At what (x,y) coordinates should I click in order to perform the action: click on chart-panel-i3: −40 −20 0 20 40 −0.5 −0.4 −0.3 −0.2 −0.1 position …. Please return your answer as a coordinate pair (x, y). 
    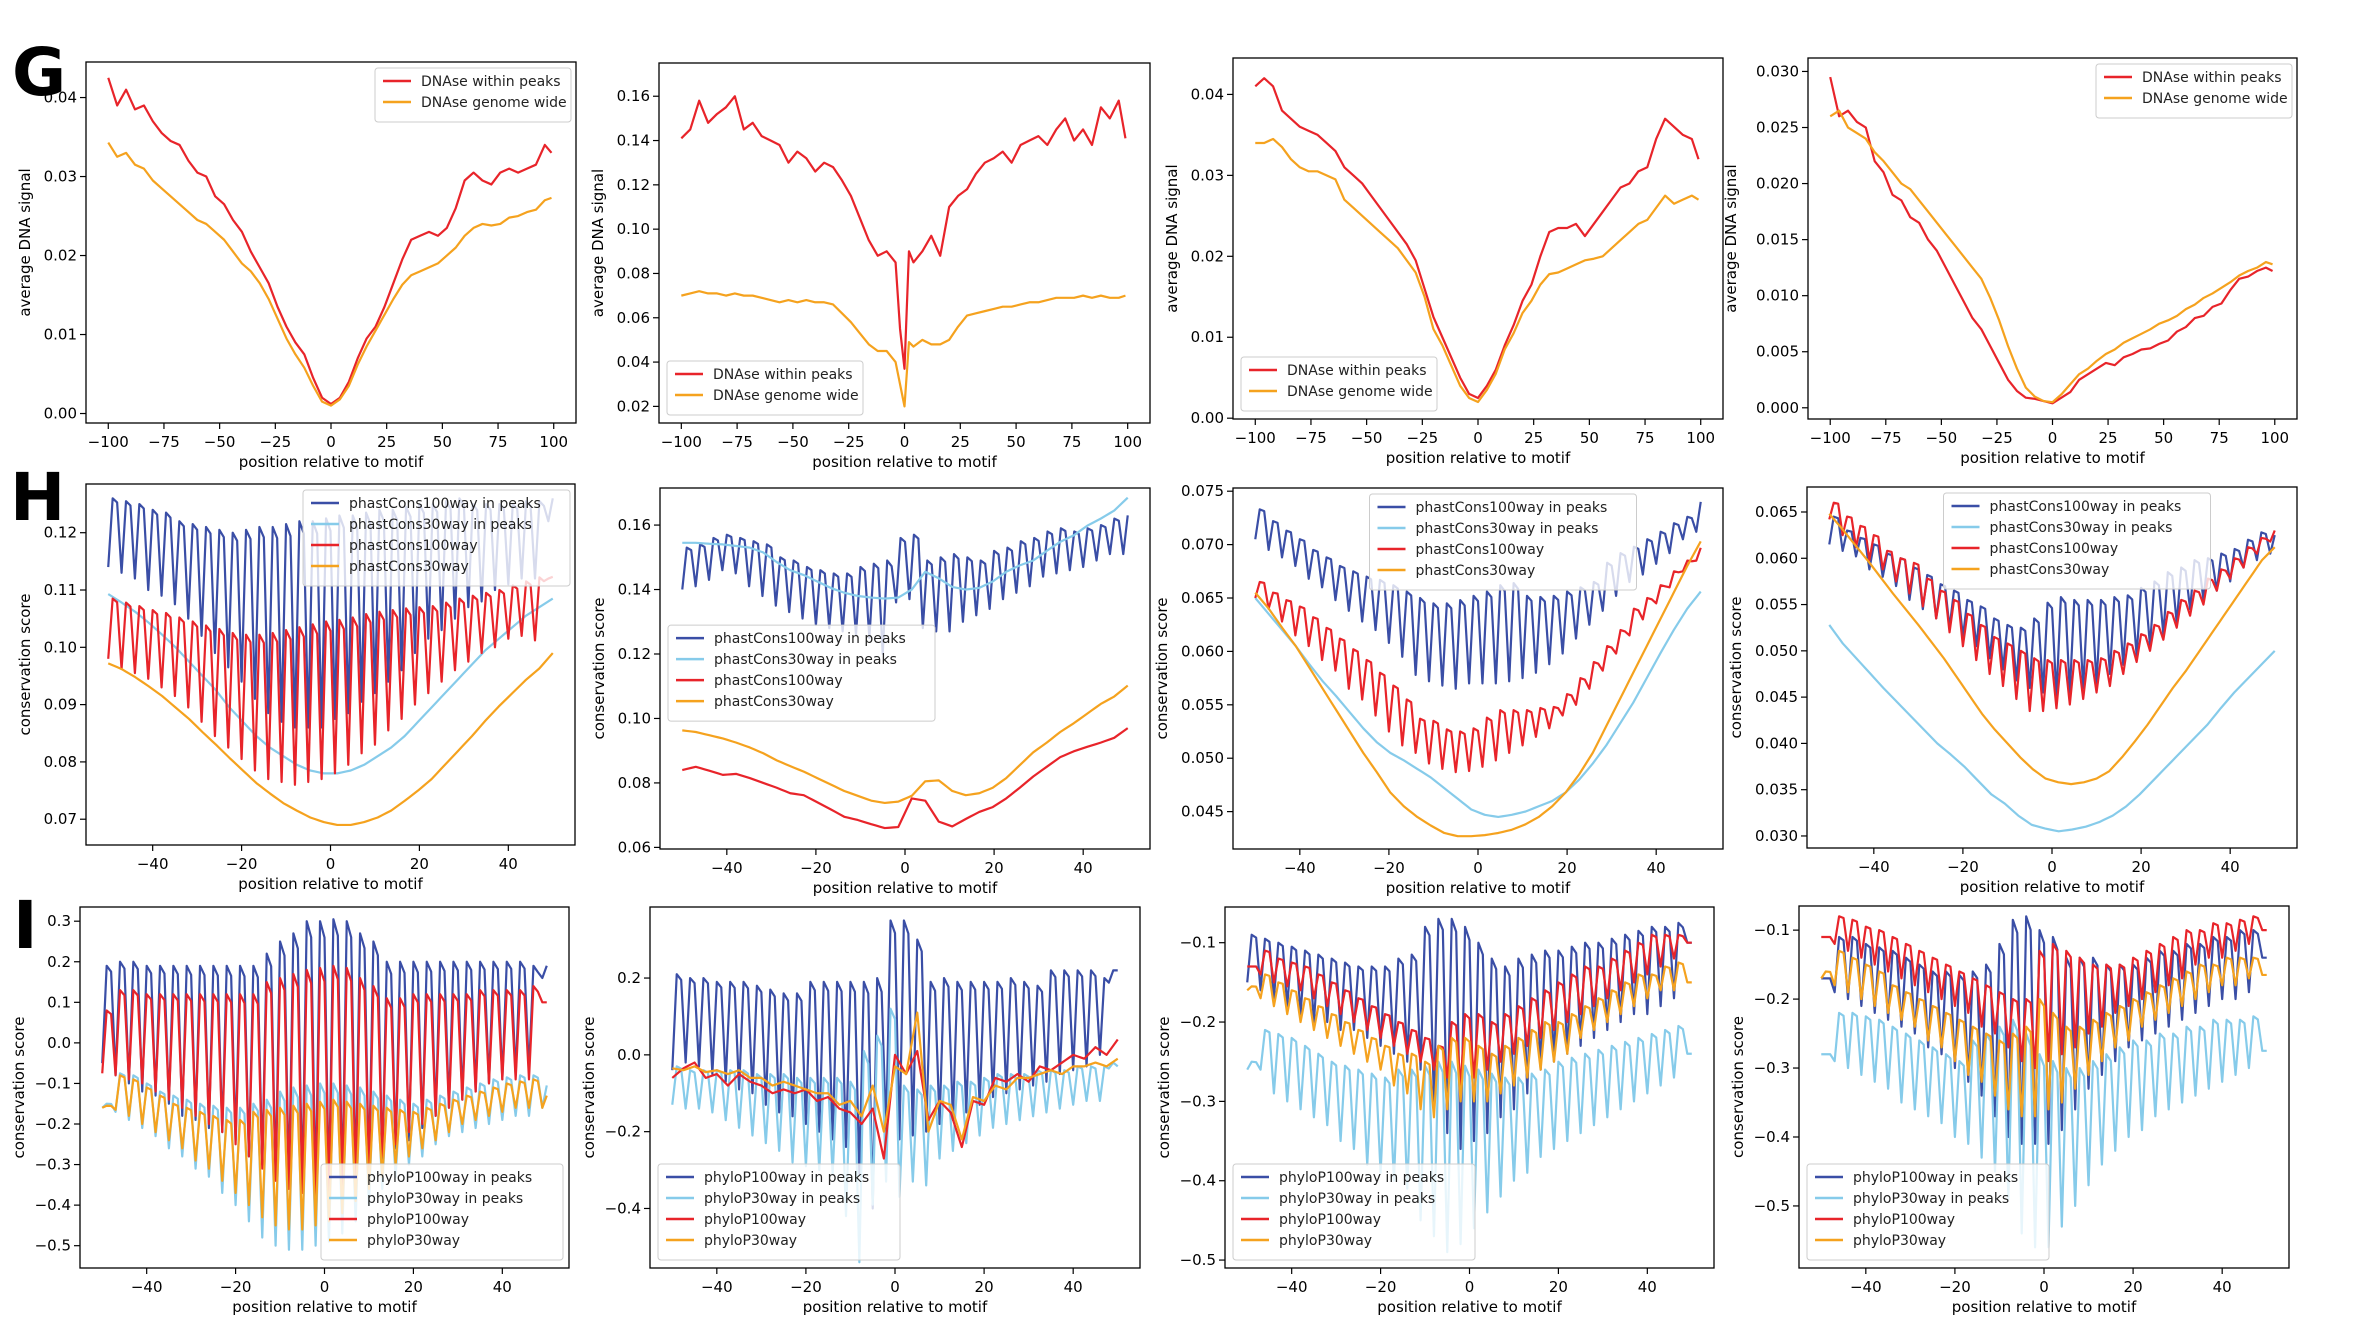
    Looking at the image, I should click on (1435, 1111).